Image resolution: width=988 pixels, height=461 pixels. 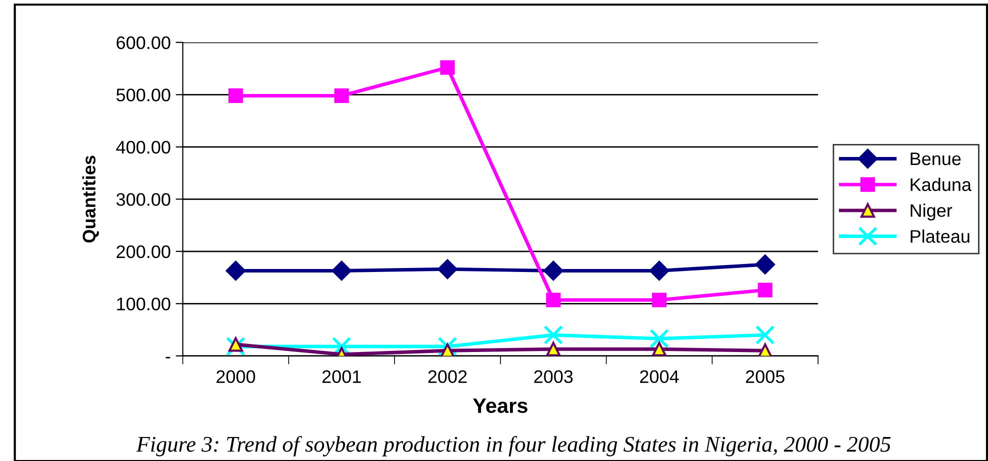 I want to click on y-tick-label: -, so click(x=168, y=357).